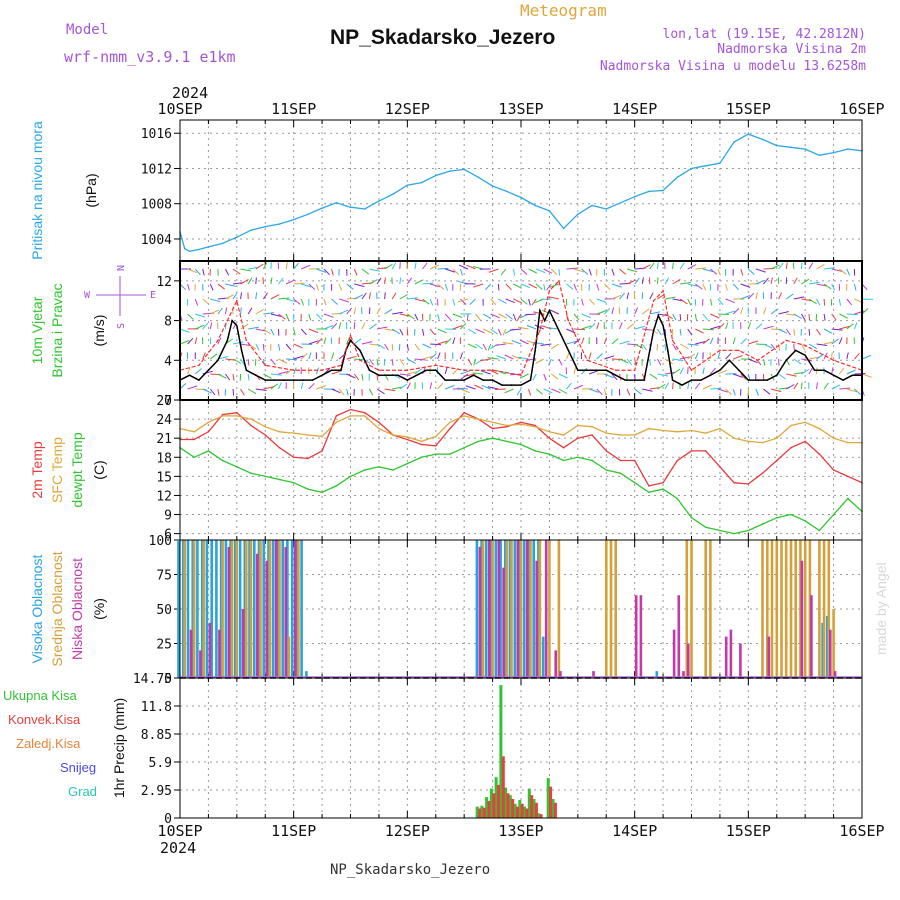 The height and width of the screenshot is (900, 900). Describe the element at coordinates (178, 848) in the screenshot. I see `year-bottom: 2024` at that location.